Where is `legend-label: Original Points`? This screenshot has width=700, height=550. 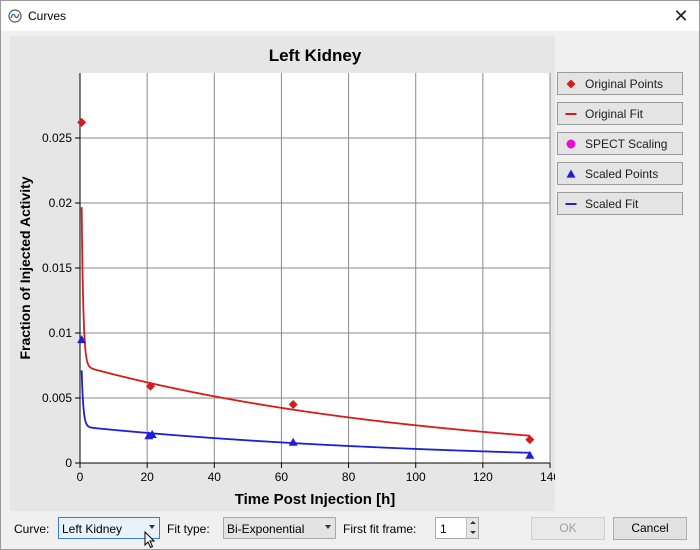 legend-label: Original Points is located at coordinates (624, 84).